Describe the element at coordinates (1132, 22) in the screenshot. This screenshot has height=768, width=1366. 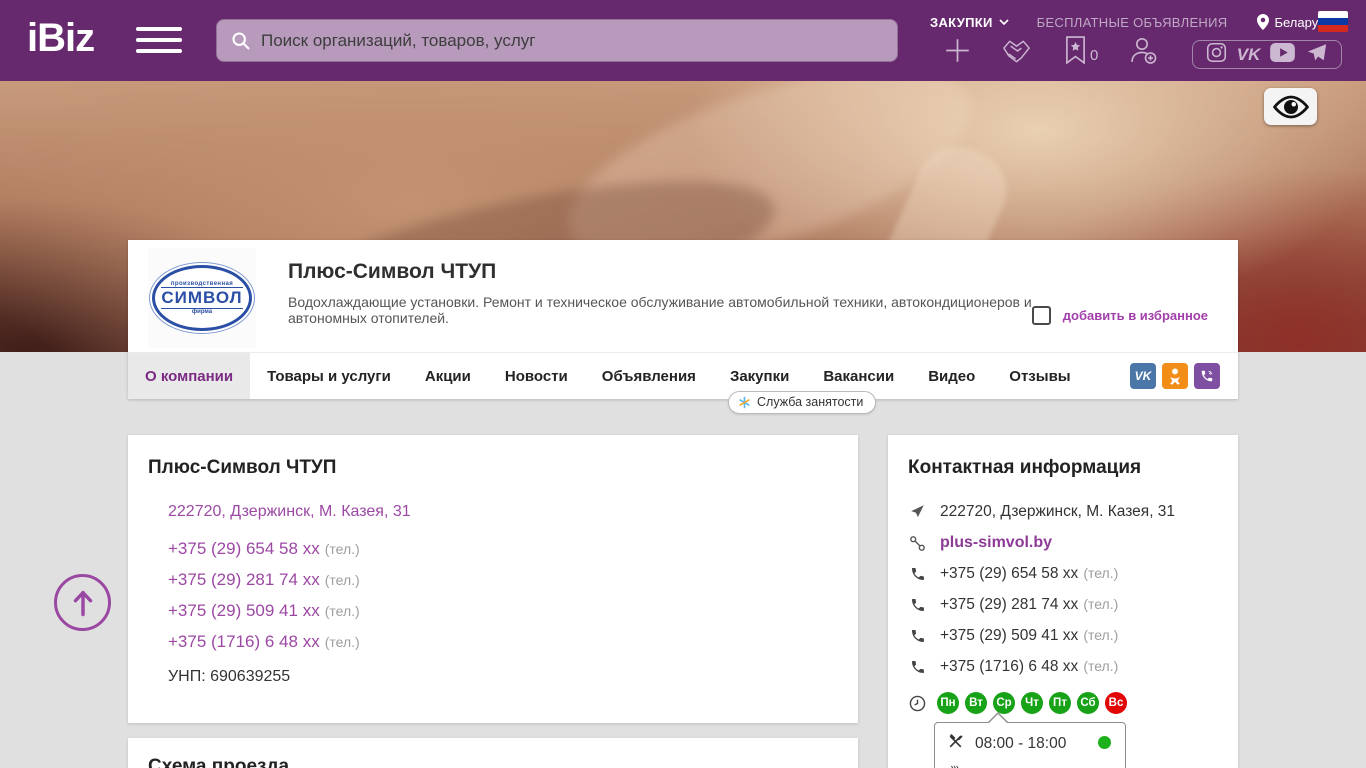
I see `menu-free-ads: БЕСПЛАТНЫЕ ОБЪЯВЛЕНИЯ` at that location.